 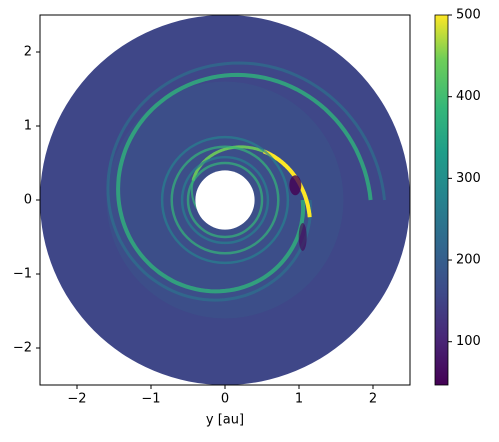 What do you see at coordinates (468, 96) in the screenshot?
I see `colorbar-tick-label: 400` at bounding box center [468, 96].